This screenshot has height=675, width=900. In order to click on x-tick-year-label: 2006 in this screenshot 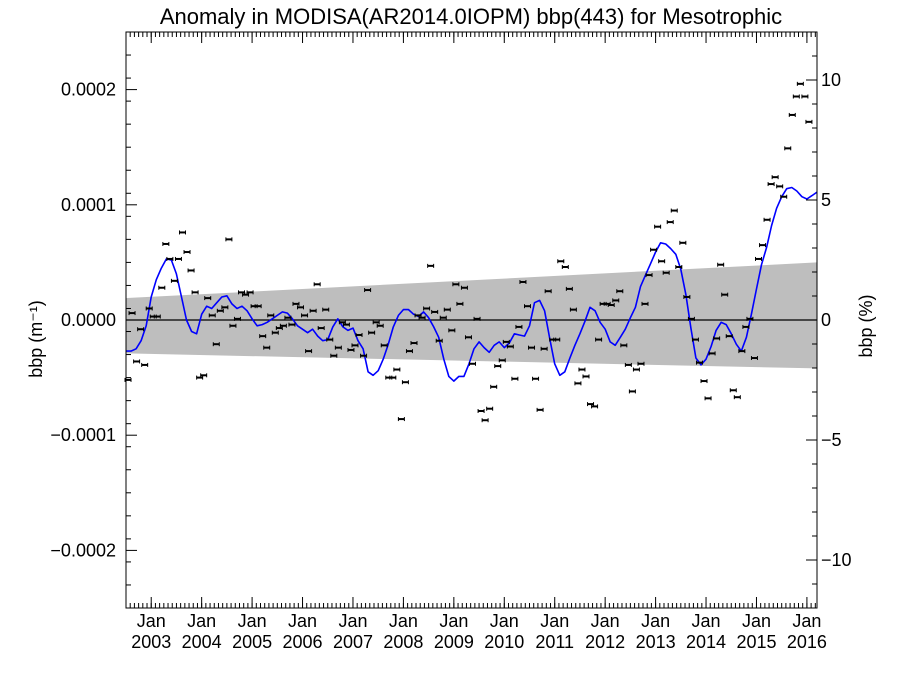, I will do `click(303, 642)`.